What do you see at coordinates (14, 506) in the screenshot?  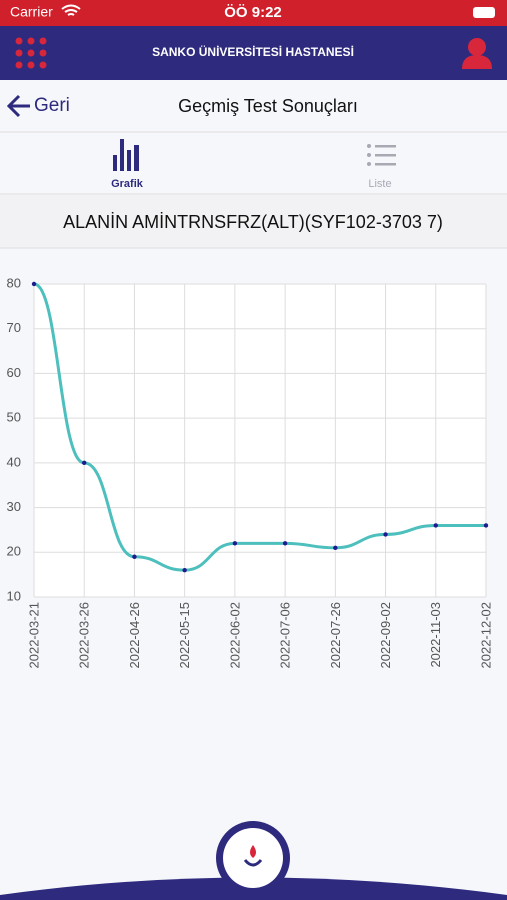 I see `y-tick-label: 30` at bounding box center [14, 506].